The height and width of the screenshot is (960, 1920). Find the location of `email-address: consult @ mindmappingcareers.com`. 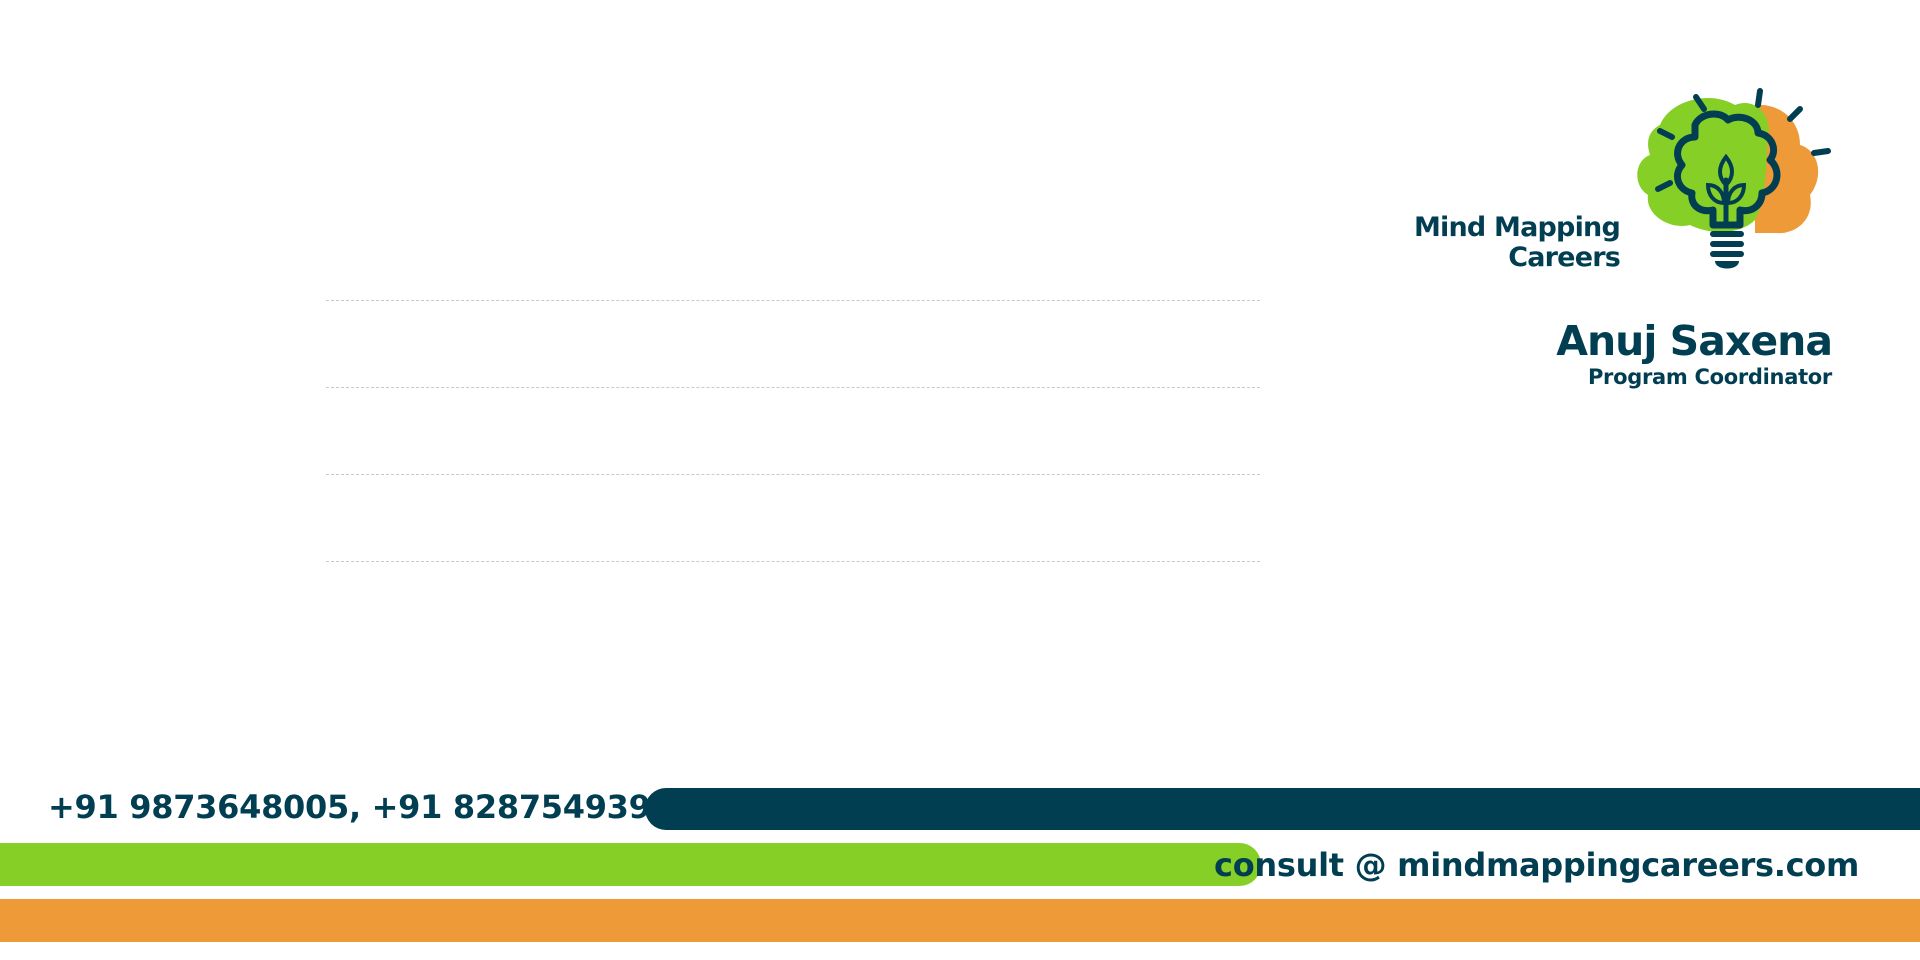

email-address: consult @ mindmappingcareers.com is located at coordinates (1536, 865).